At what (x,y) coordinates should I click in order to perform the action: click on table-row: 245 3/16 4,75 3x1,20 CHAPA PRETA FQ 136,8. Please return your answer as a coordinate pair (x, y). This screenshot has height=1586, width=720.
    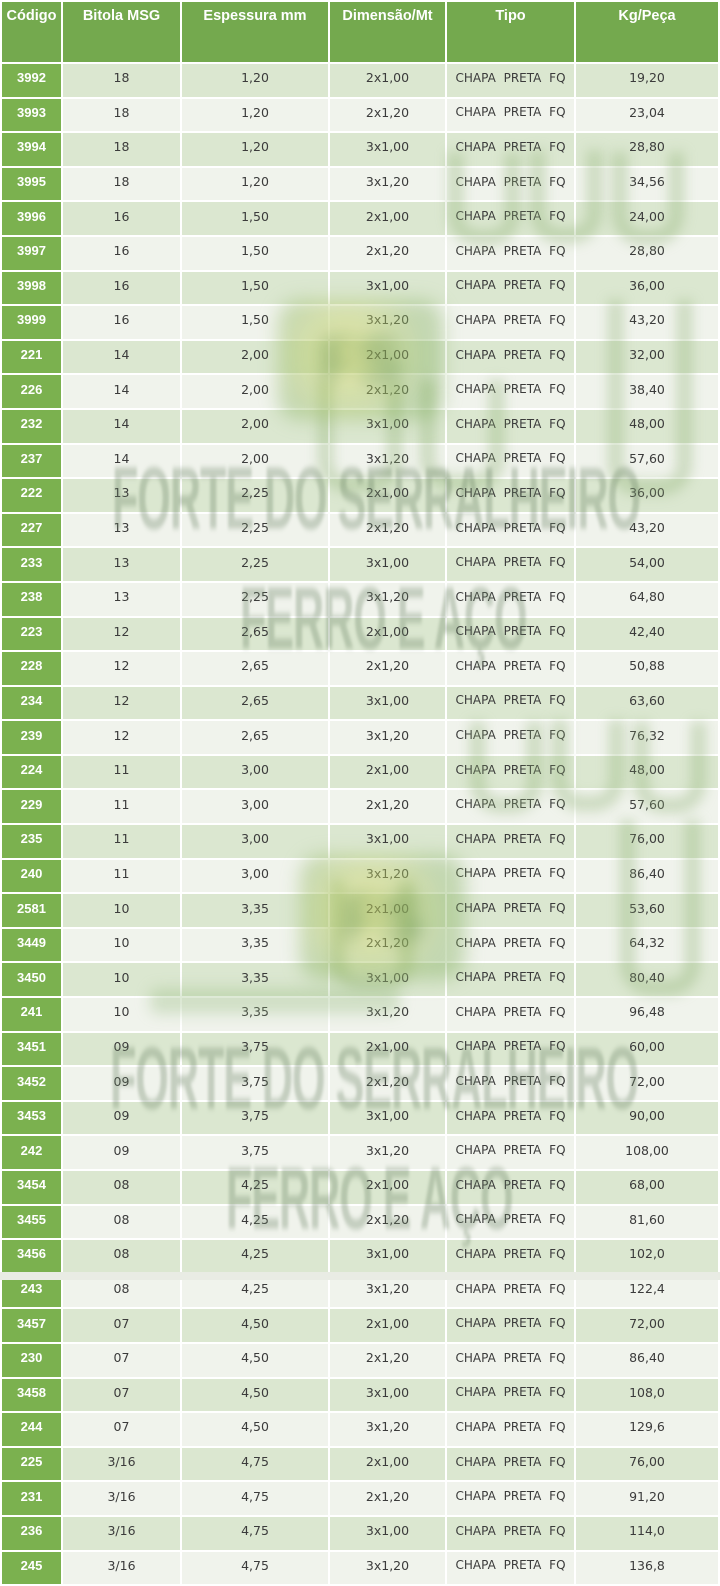
    Looking at the image, I should click on (360, 1568).